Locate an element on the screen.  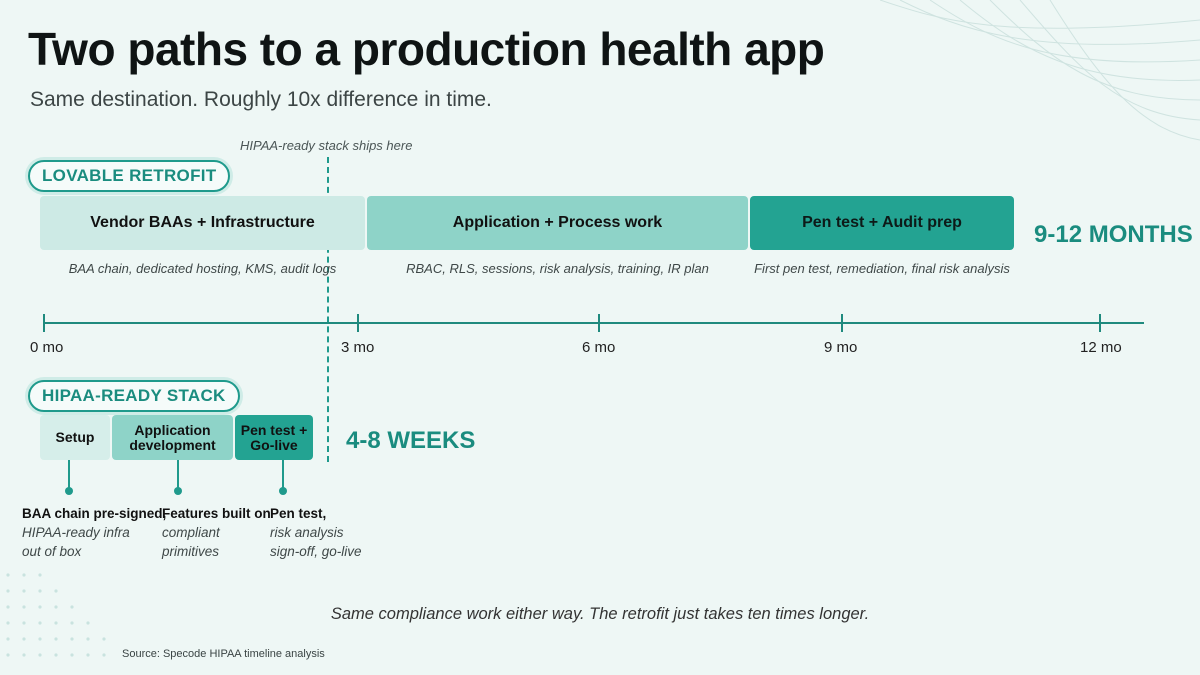
axis-tick-label: 3 mo is located at coordinates (358, 347).